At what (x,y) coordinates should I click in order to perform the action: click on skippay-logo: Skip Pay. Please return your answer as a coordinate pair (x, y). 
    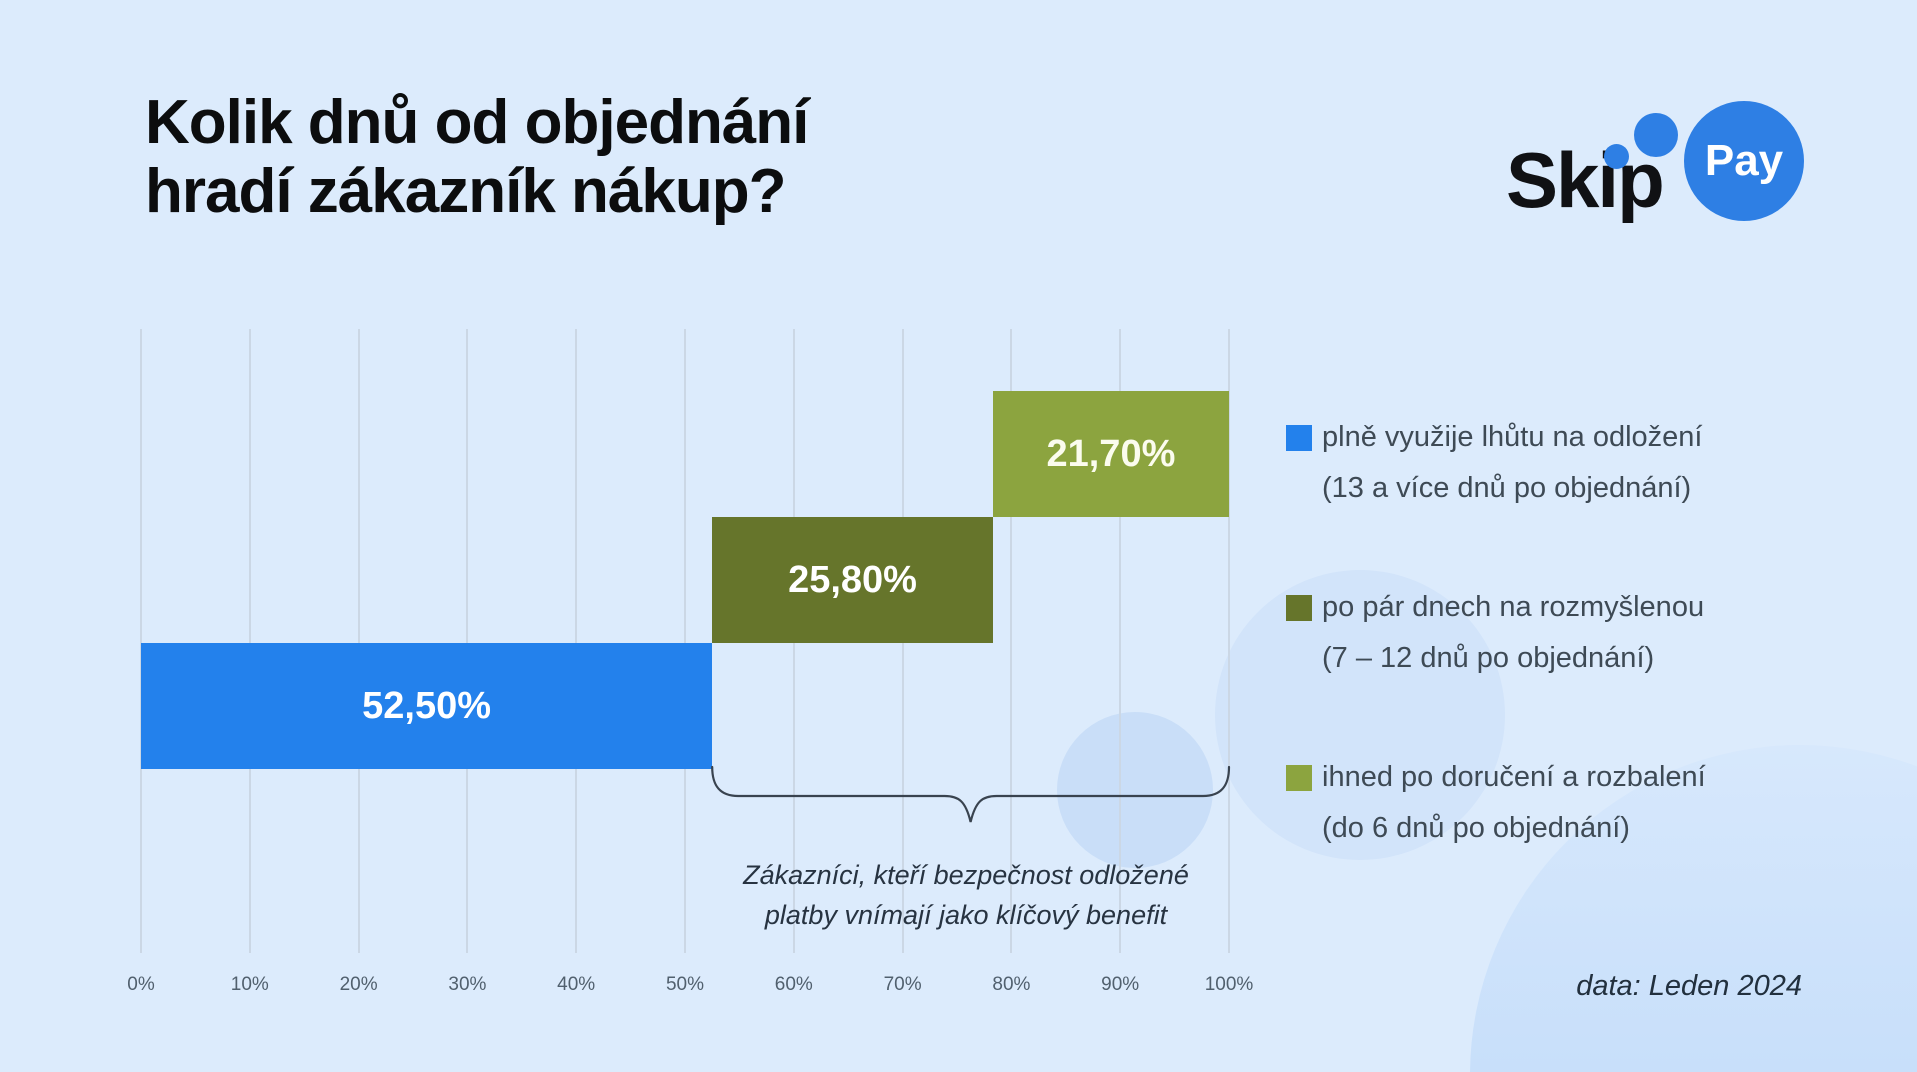
    Looking at the image, I should click on (1660, 170).